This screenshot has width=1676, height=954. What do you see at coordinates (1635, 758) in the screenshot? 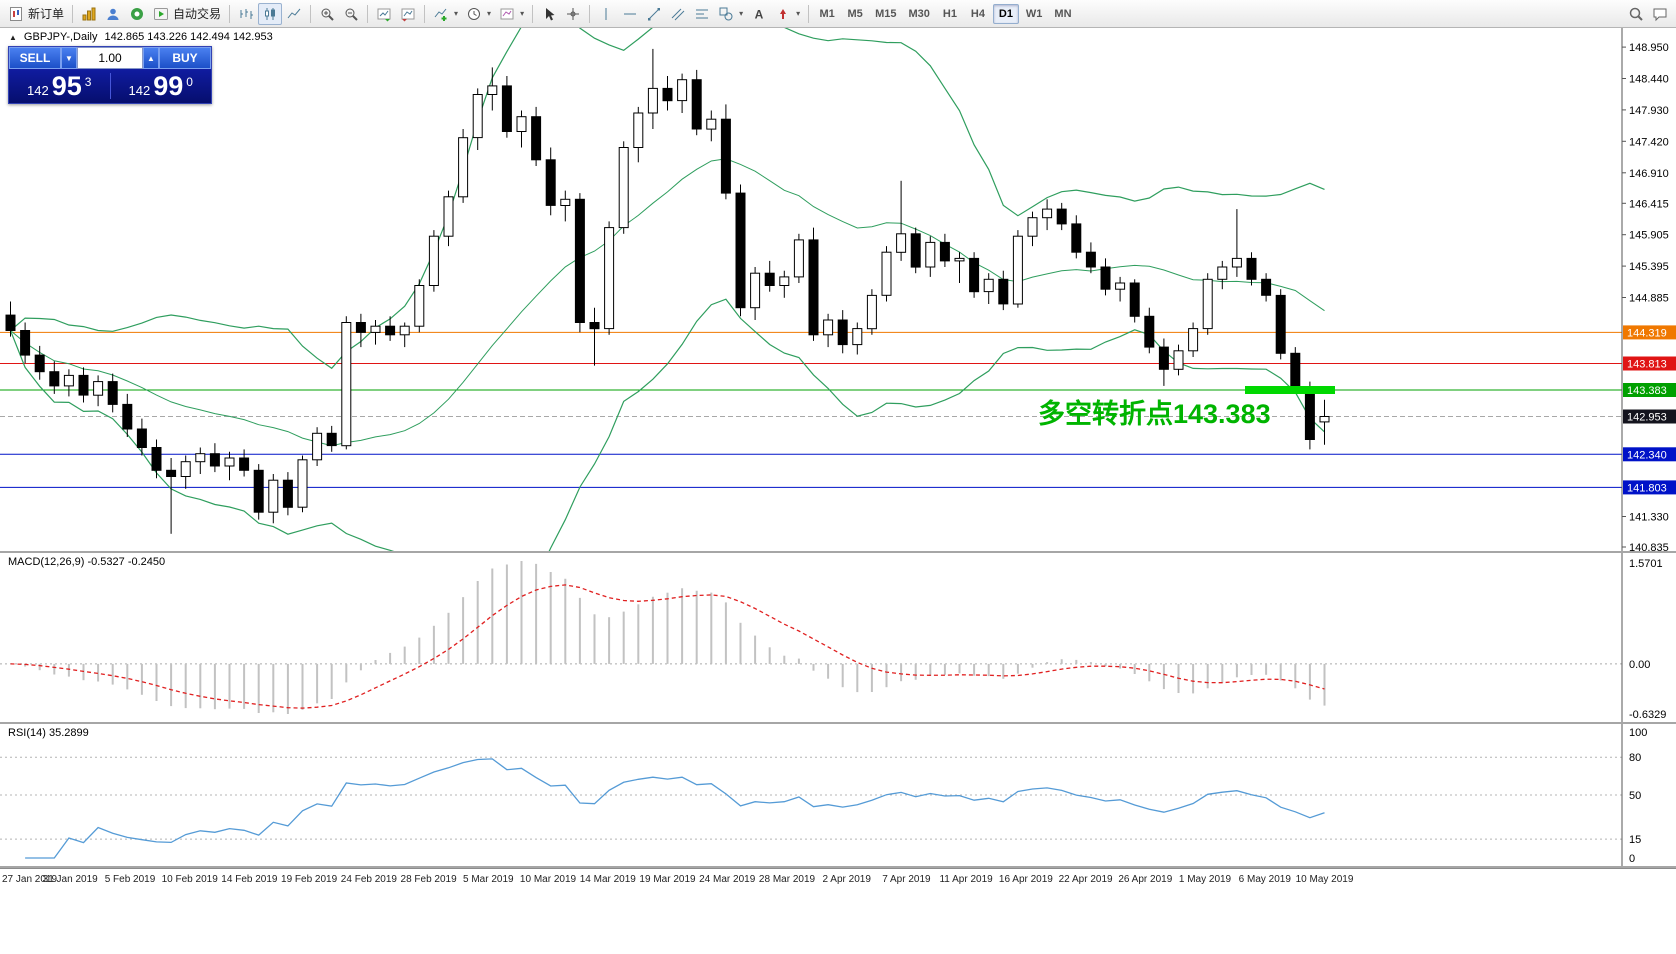
I see `rsi-level-label: 80` at bounding box center [1635, 758].